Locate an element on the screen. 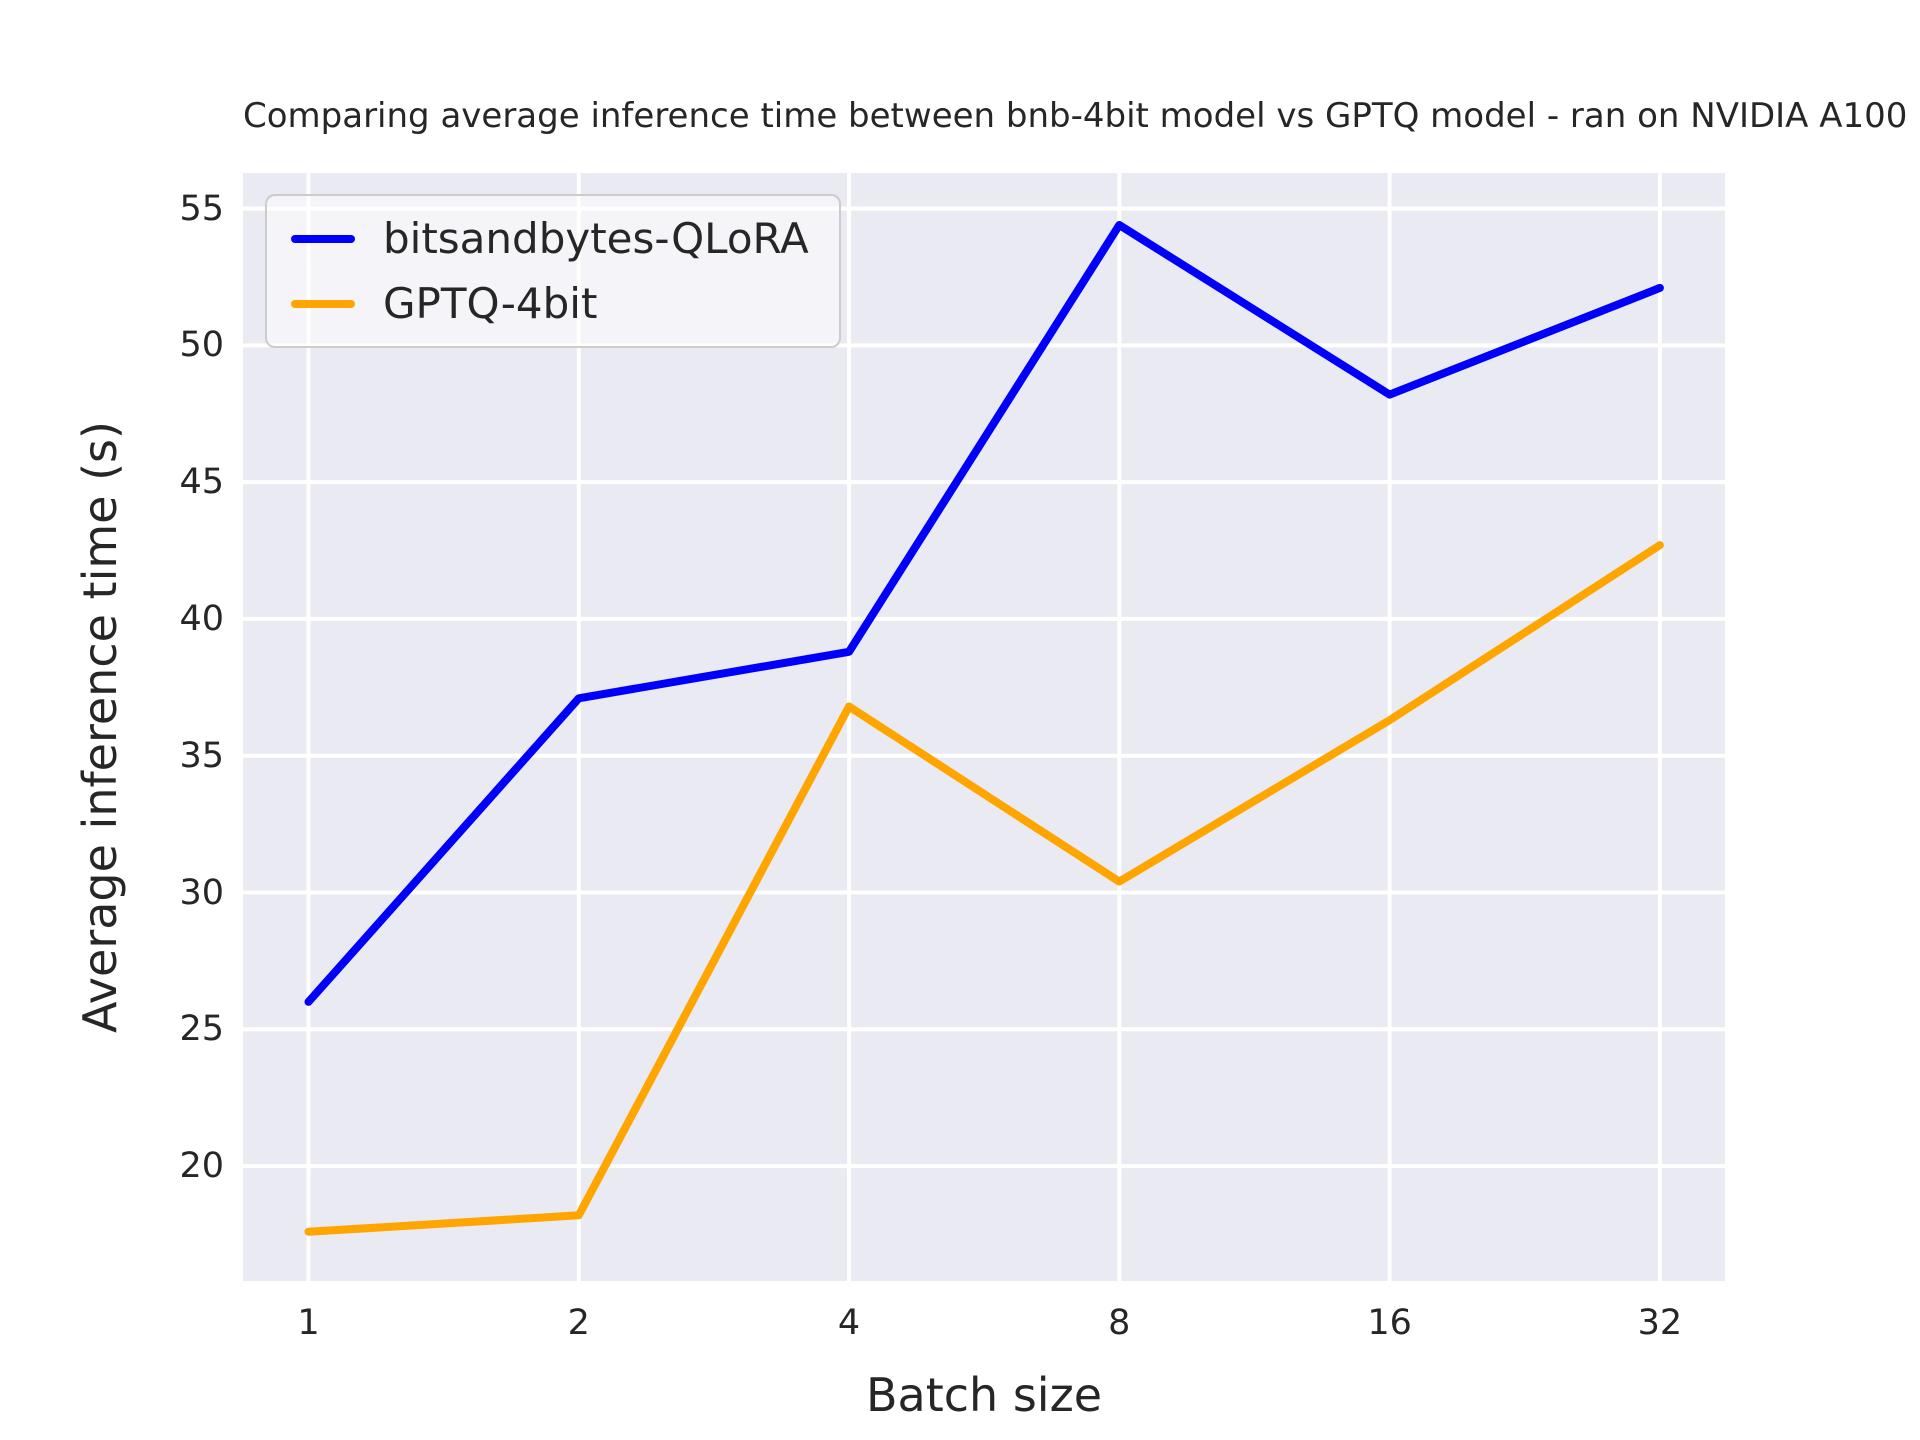  legend: bitsandbytes-QLoRA GPTQ-4bit is located at coordinates (553, 271).